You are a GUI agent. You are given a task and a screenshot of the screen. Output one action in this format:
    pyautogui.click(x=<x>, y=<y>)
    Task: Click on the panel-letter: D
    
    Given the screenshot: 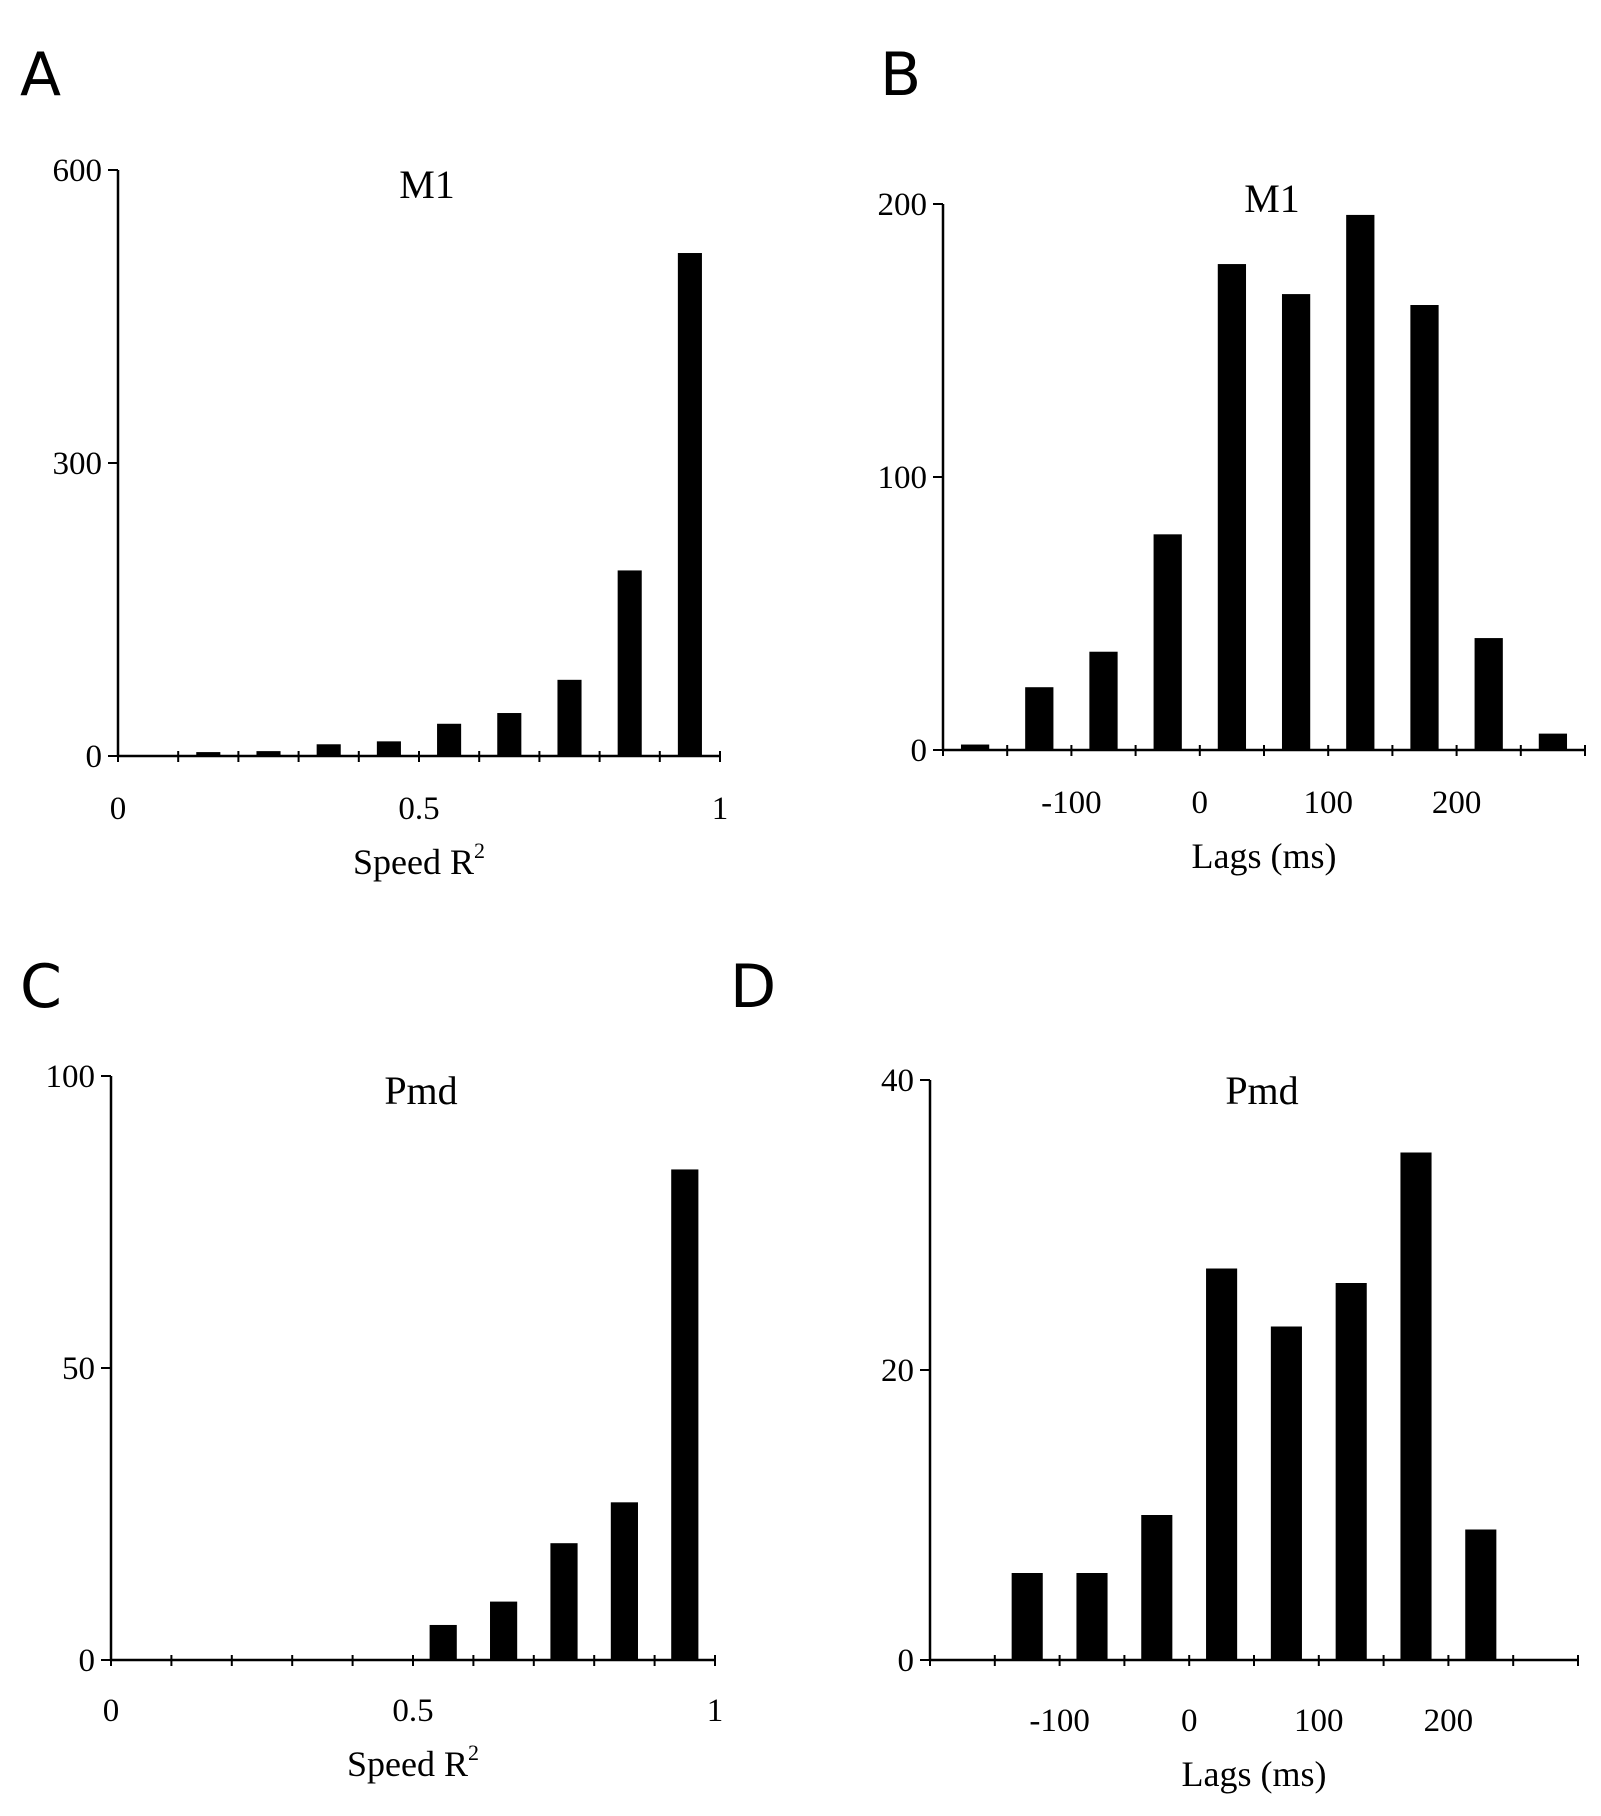 What is the action you would take?
    pyautogui.click(x=753, y=987)
    